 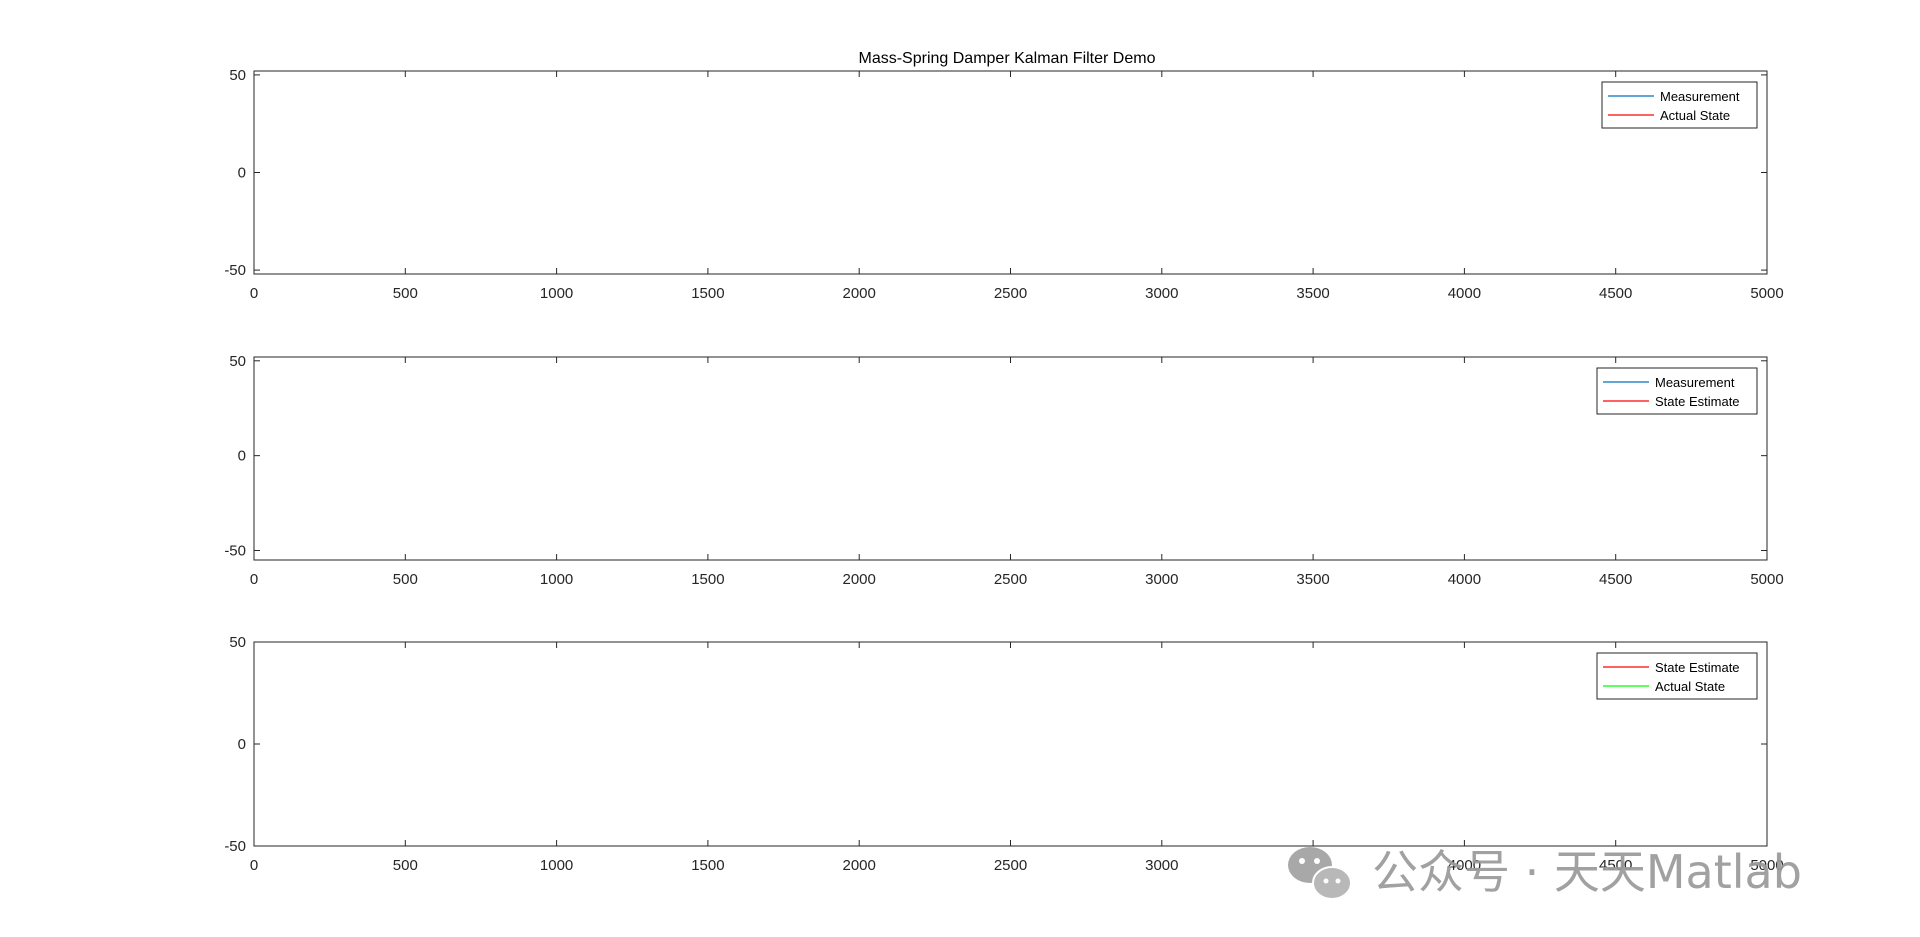 What do you see at coordinates (1587, 872) in the screenshot?
I see `watermark-text: 公众号 · 天天Matlab` at bounding box center [1587, 872].